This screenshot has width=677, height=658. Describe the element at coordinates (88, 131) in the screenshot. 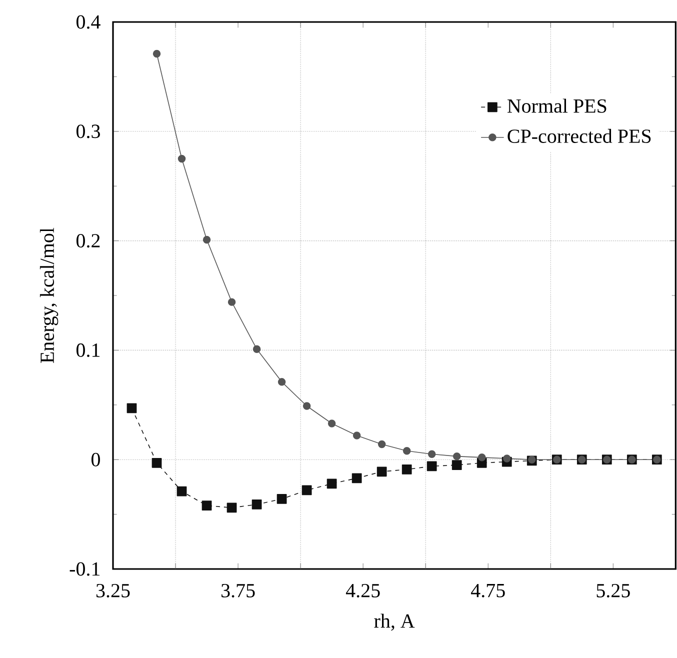

I see `y-tick-label: 0.3` at that location.